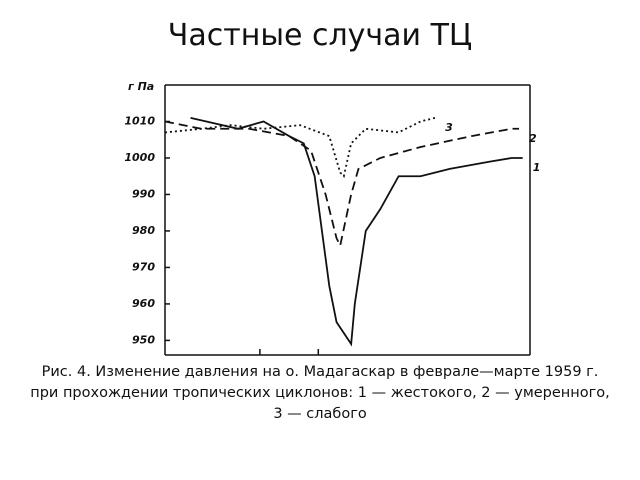 The height and width of the screenshot is (480, 640). What do you see at coordinates (533, 138) in the screenshot?
I see `series-label: 2` at bounding box center [533, 138].